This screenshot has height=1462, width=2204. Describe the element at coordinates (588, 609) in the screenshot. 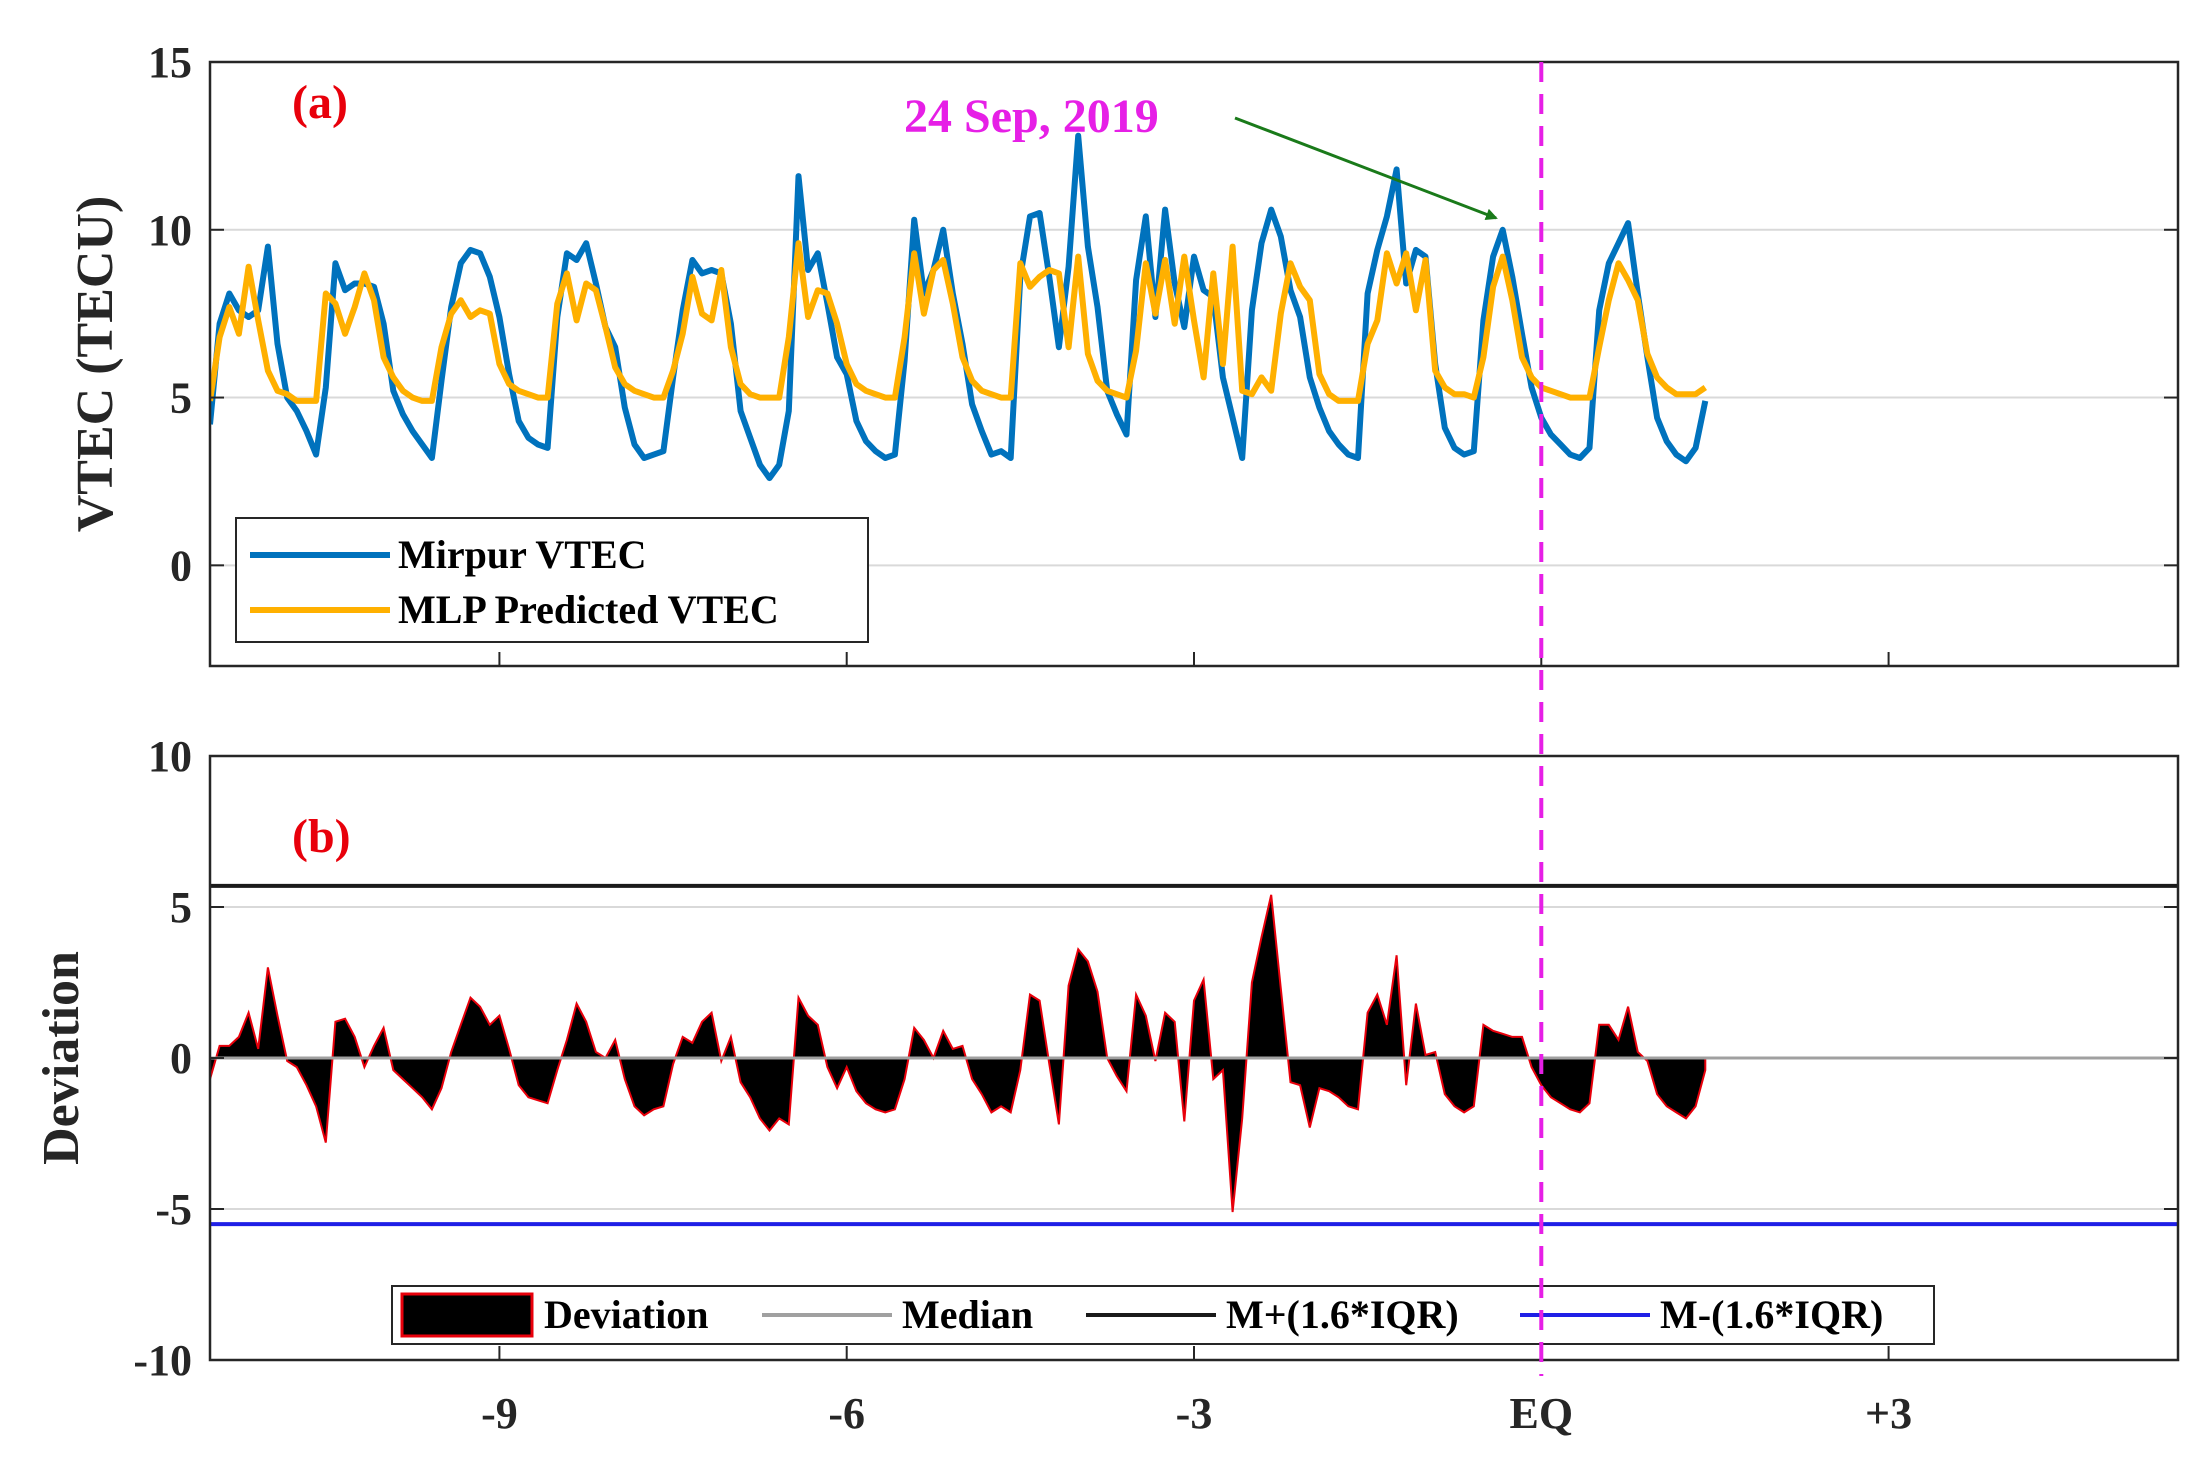

I see `legend-label-mlp: MLP Predicted VTEC` at that location.